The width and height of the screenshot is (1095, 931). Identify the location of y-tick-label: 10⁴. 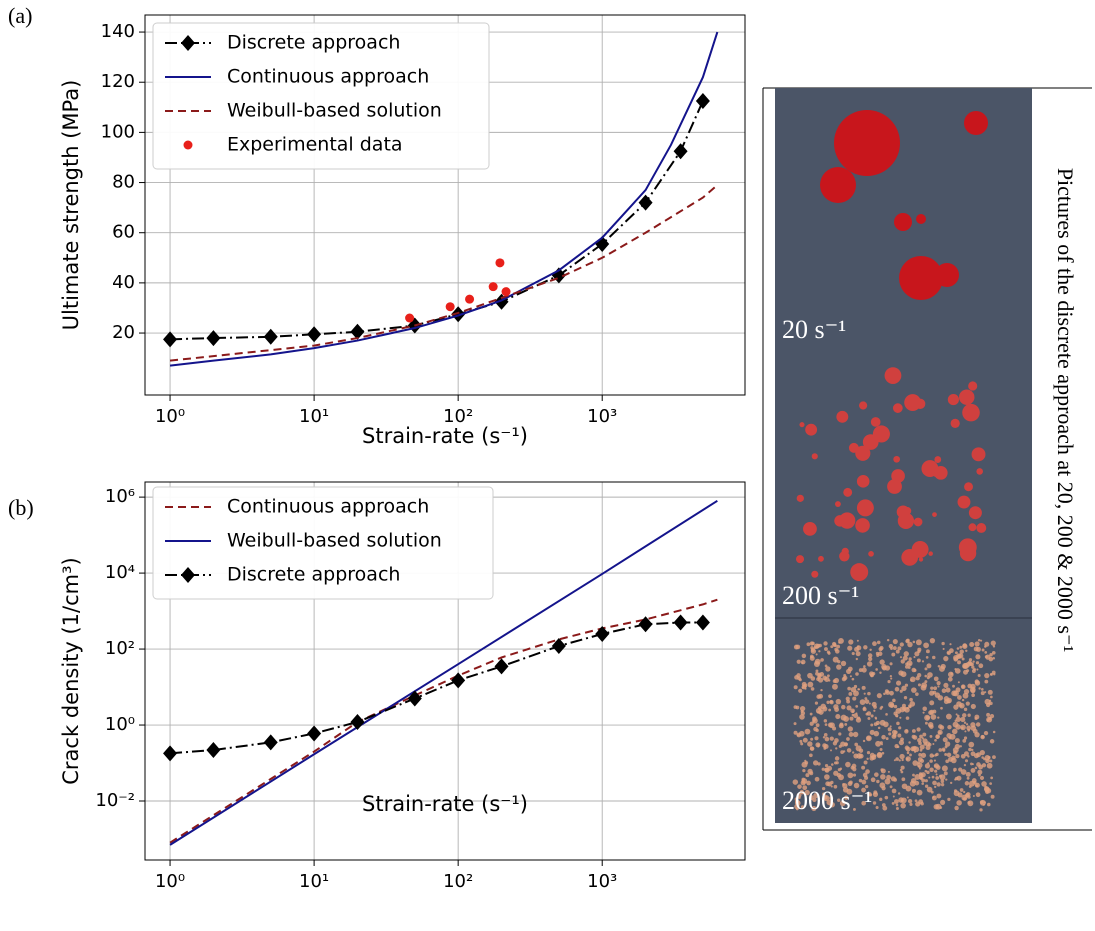
(120, 572).